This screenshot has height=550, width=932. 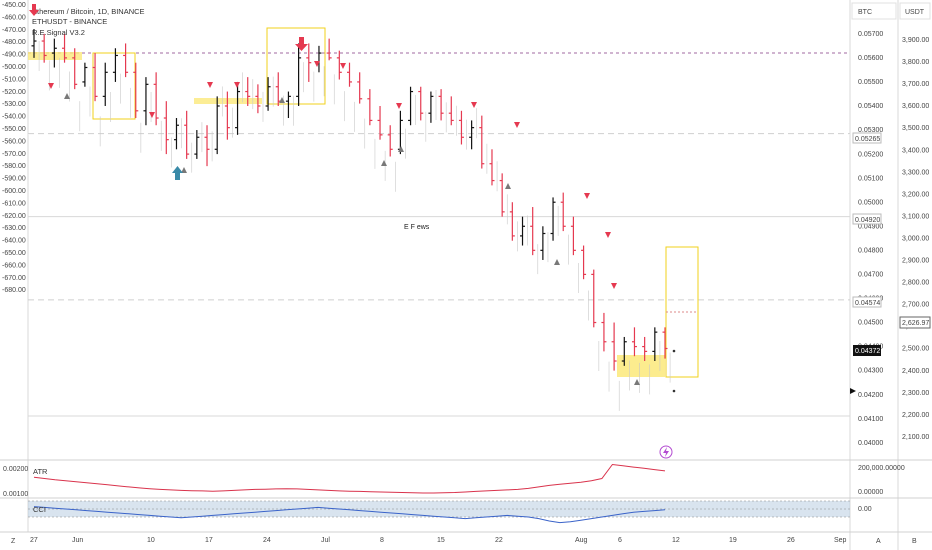 What do you see at coordinates (870, 492) in the screenshot?
I see `atr-right-tick: 0.00000` at bounding box center [870, 492].